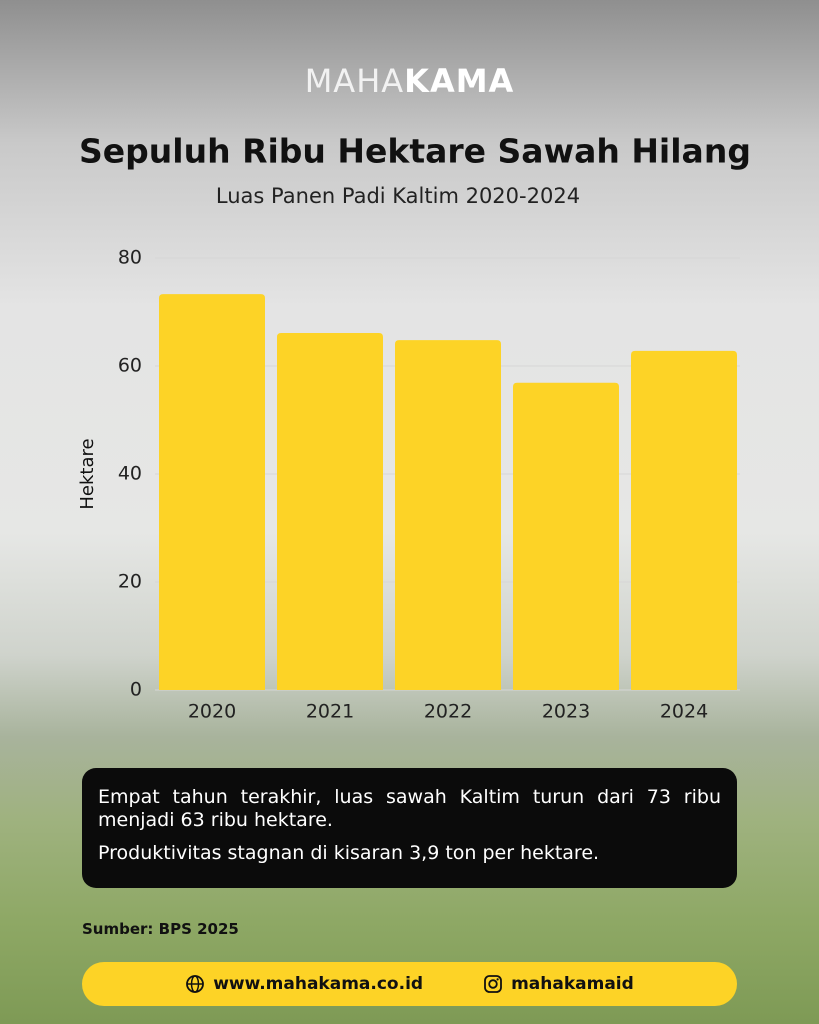 This screenshot has width=819, height=1024. I want to click on y-tick-label: 0, so click(136, 690).